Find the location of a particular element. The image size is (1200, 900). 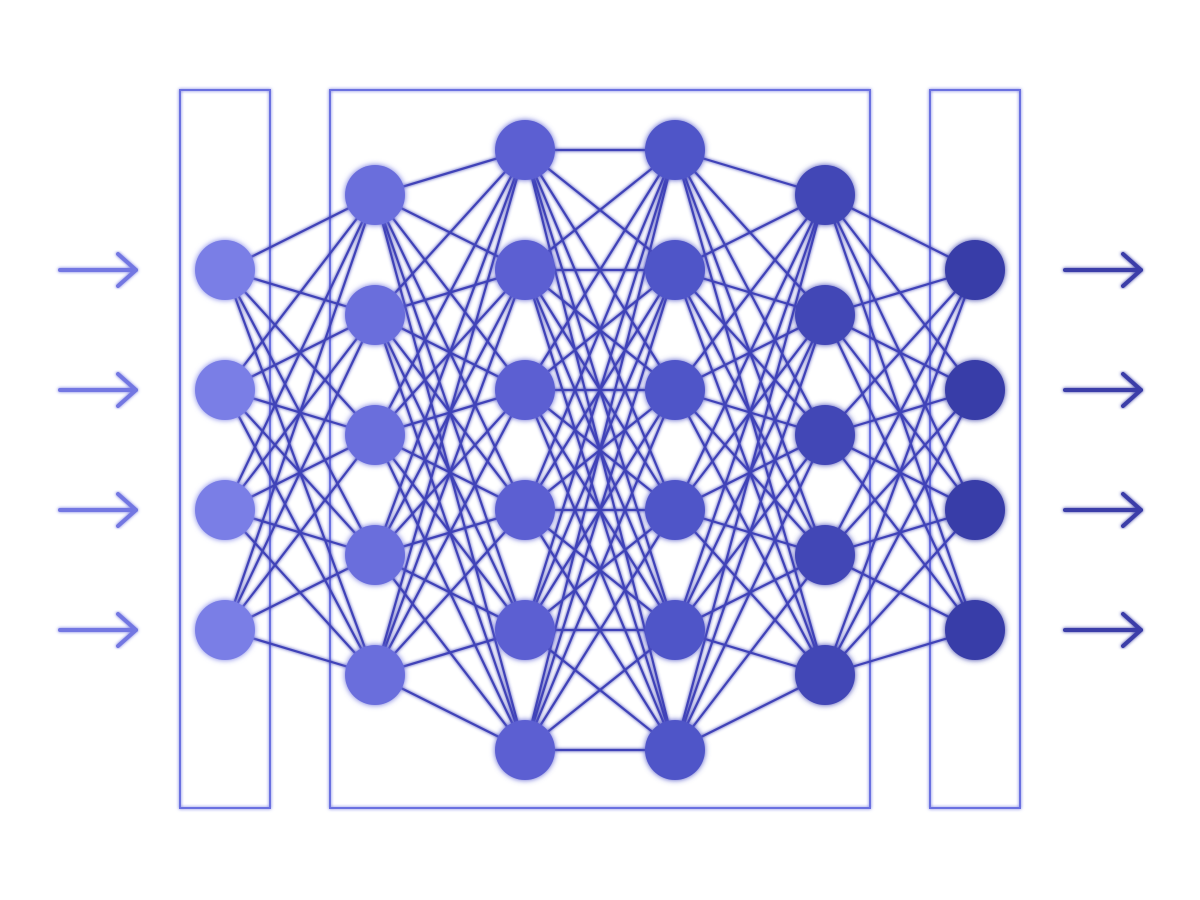

output-layer-frame is located at coordinates (975, 449).